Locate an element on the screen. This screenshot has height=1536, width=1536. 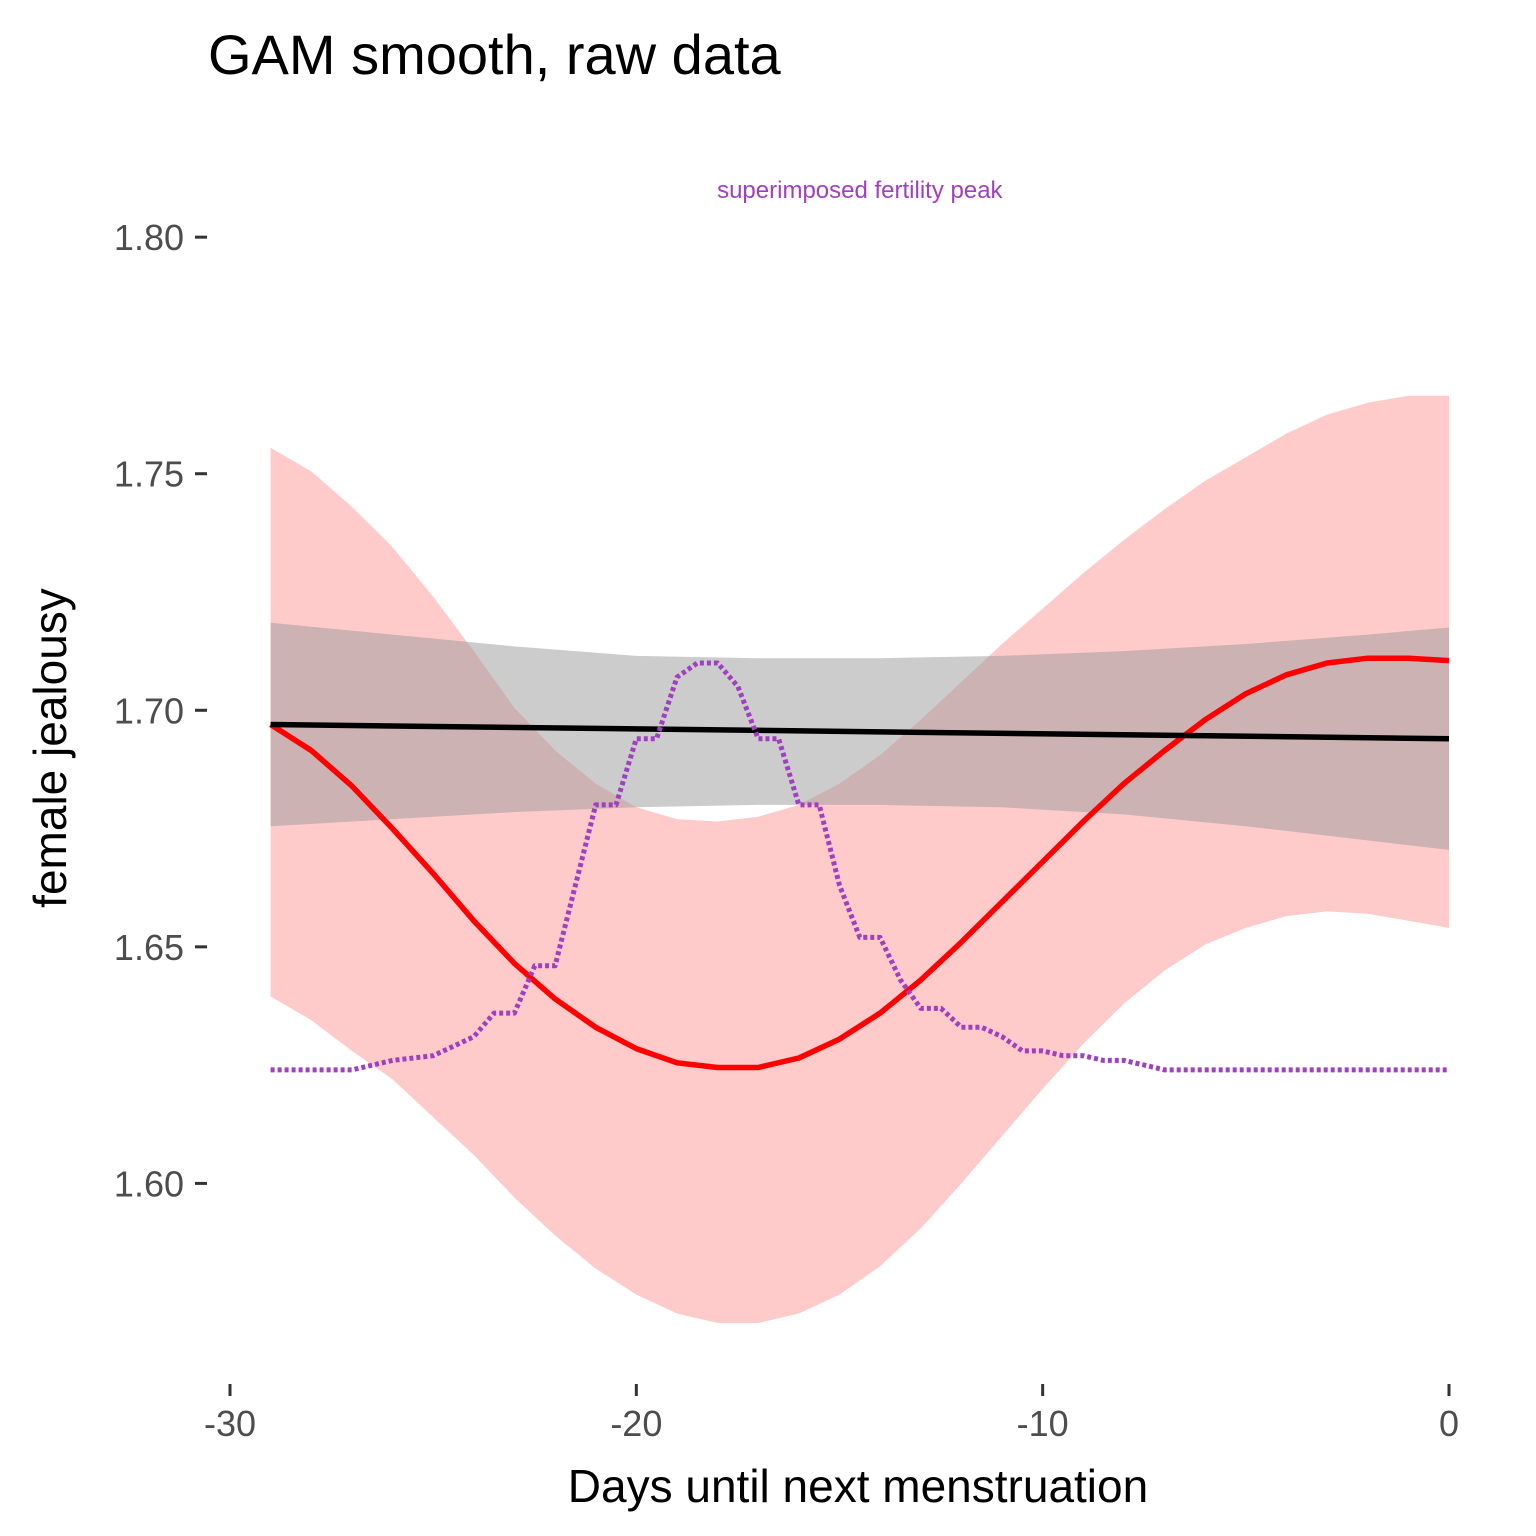
x-tick-label: -10 is located at coordinates (1043, 1423).